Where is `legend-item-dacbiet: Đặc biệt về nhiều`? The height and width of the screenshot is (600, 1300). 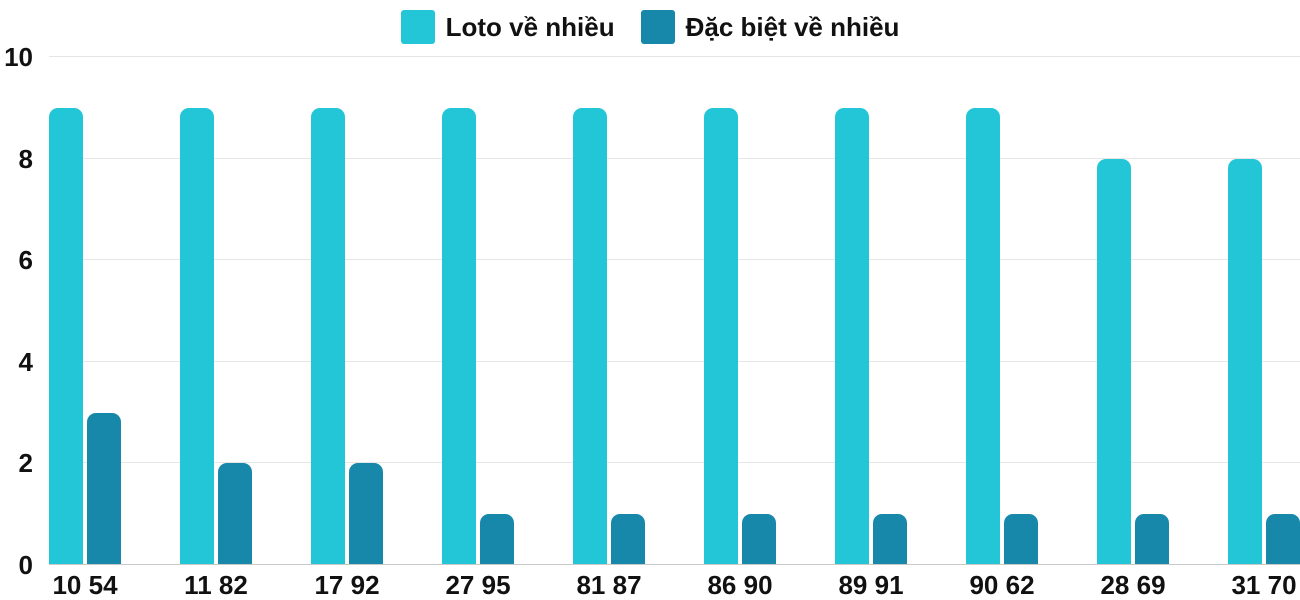
legend-item-dacbiet: Đặc biệt về nhiều is located at coordinates (770, 27).